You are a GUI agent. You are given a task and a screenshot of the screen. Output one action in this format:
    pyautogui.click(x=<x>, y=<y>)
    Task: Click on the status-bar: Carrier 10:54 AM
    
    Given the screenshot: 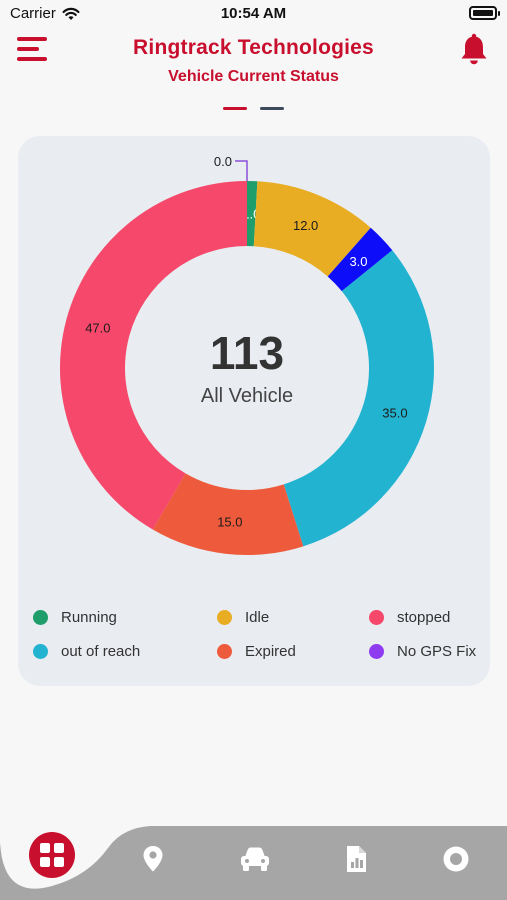 What is the action you would take?
    pyautogui.click(x=253, y=14)
    